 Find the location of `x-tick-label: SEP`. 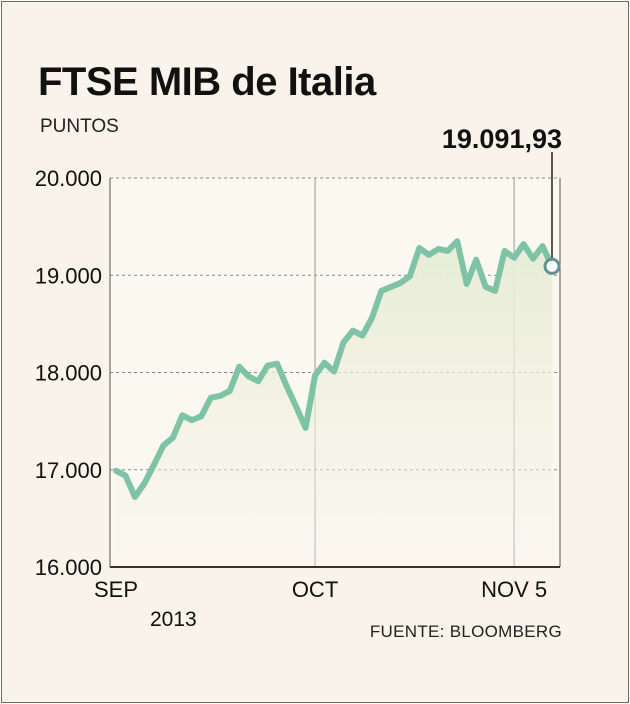

x-tick-label: SEP is located at coordinates (116, 589).